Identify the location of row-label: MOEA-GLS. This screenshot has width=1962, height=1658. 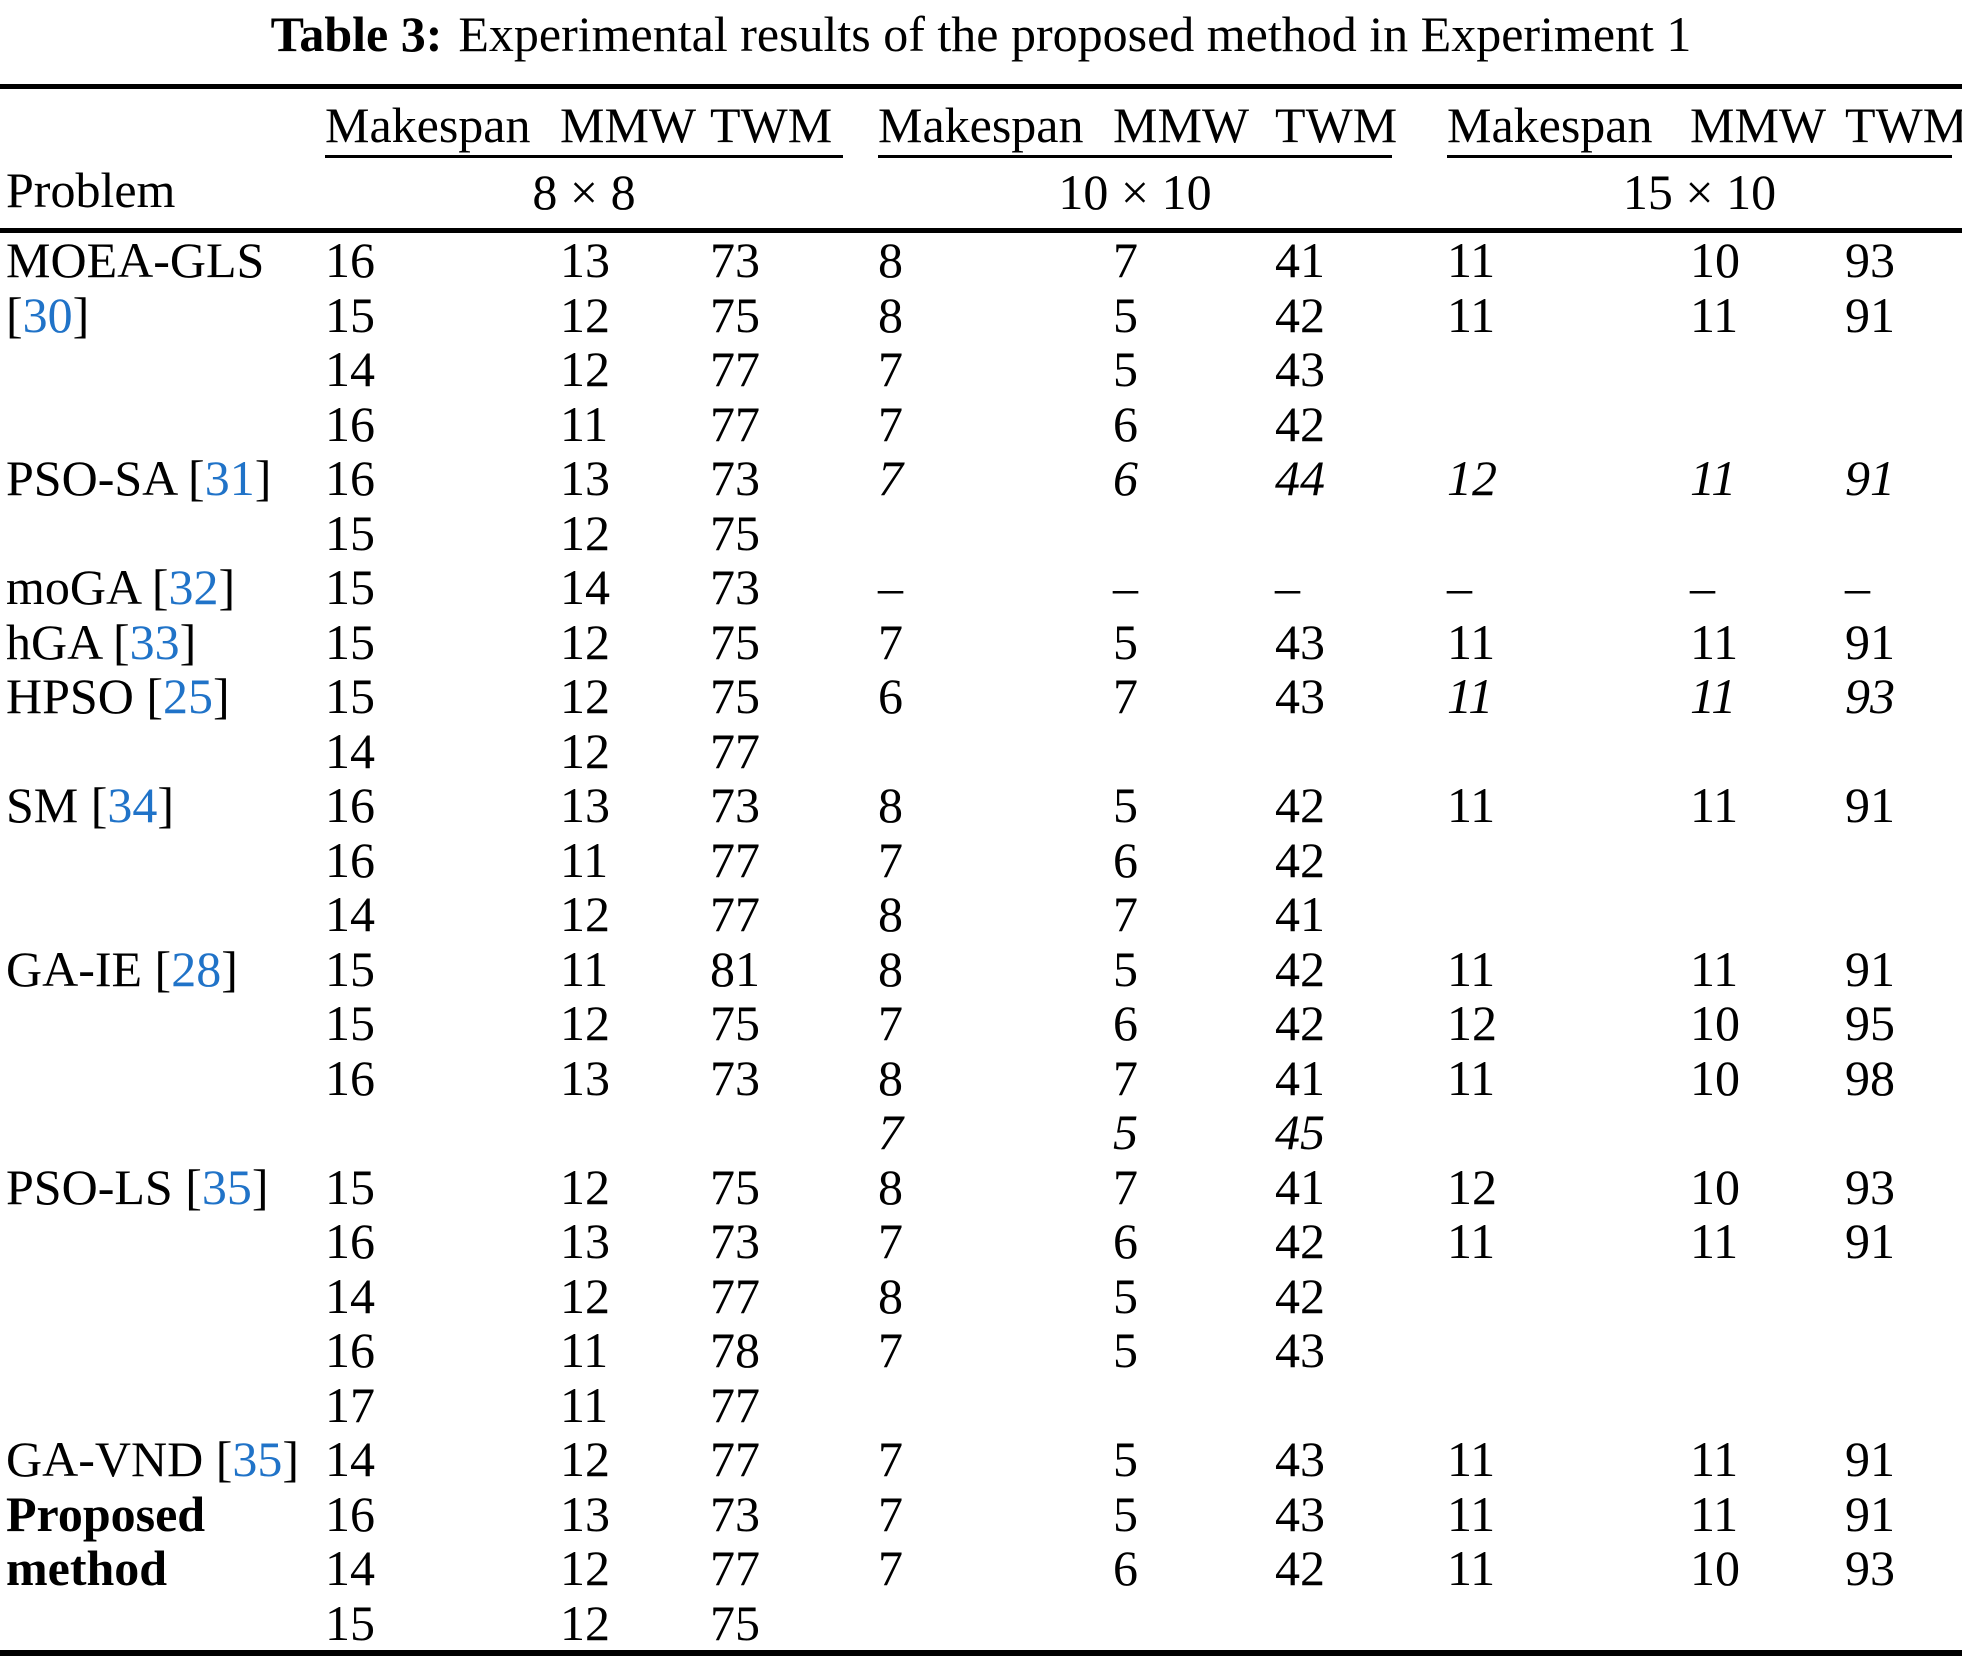
(135, 260).